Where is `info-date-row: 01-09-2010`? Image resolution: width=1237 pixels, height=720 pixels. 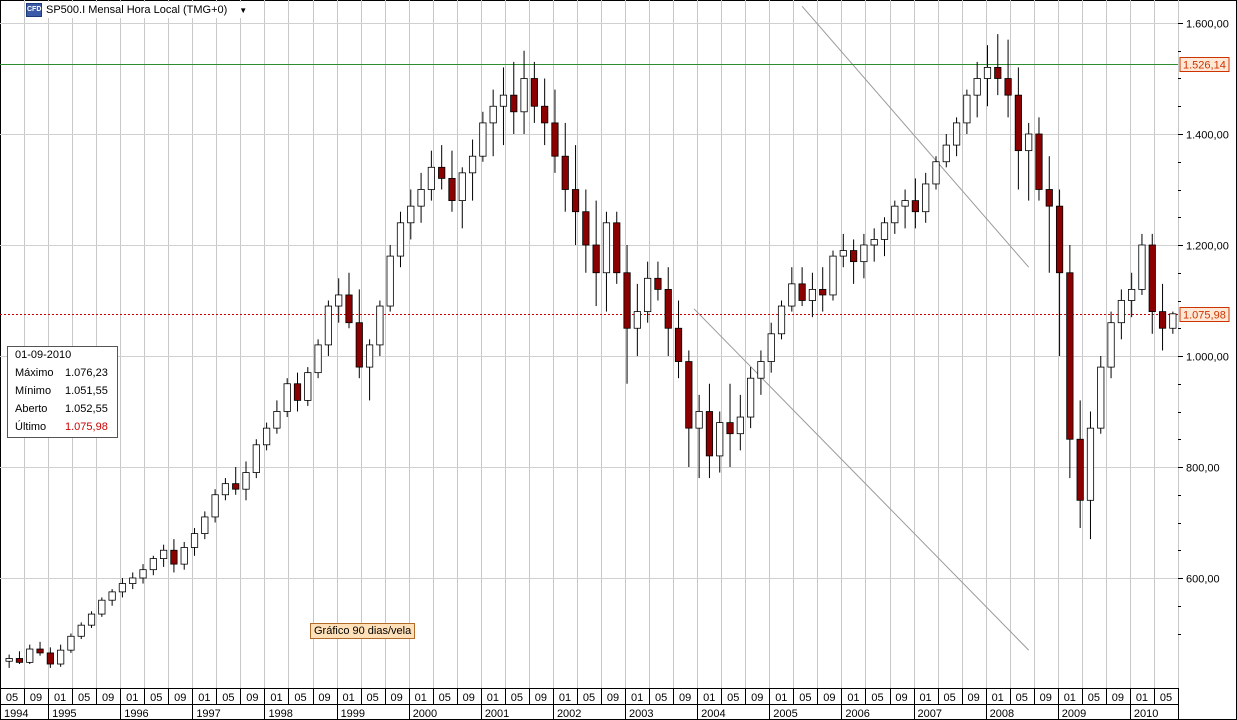 info-date-row: 01-09-2010 is located at coordinates (63, 355).